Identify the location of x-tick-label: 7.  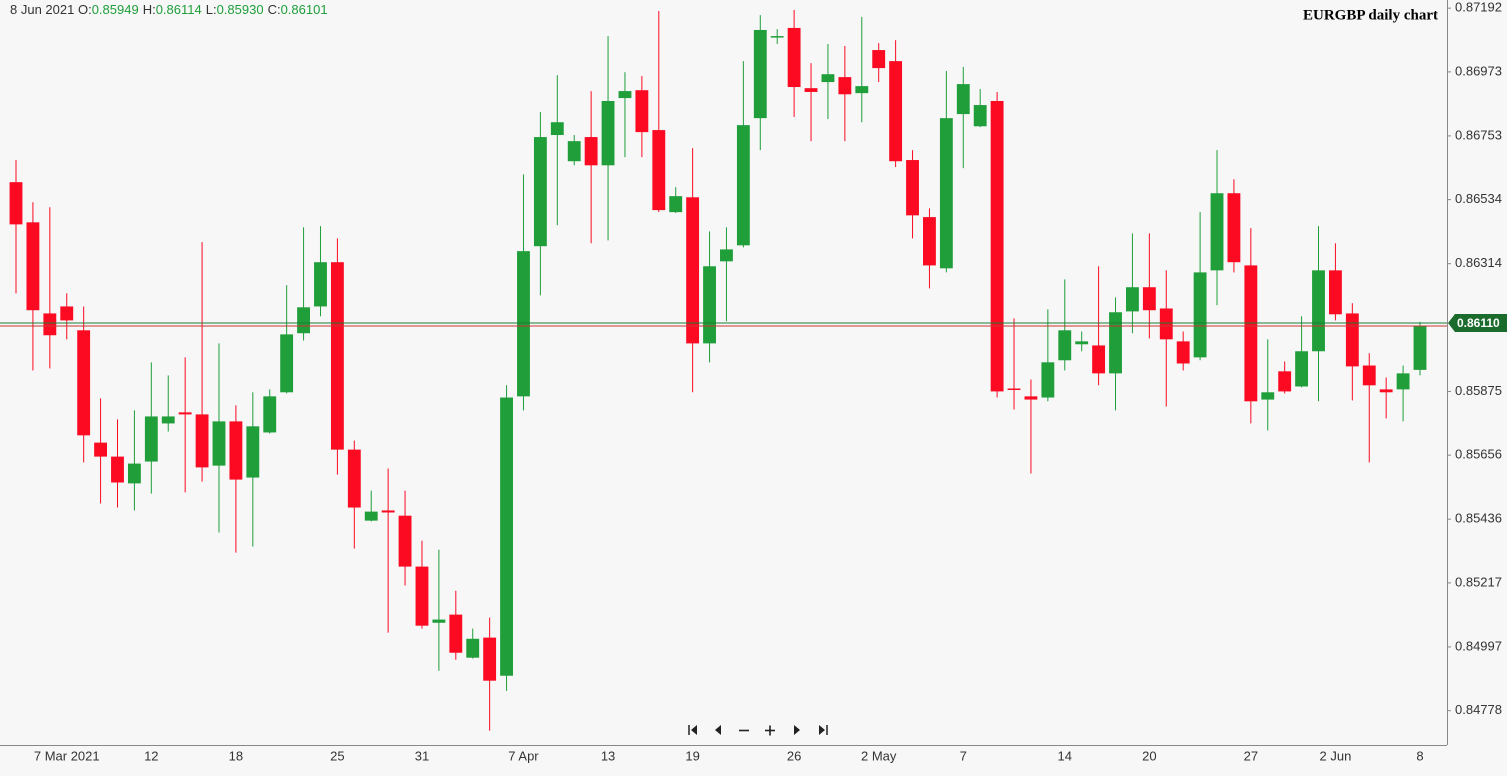
(963, 755).